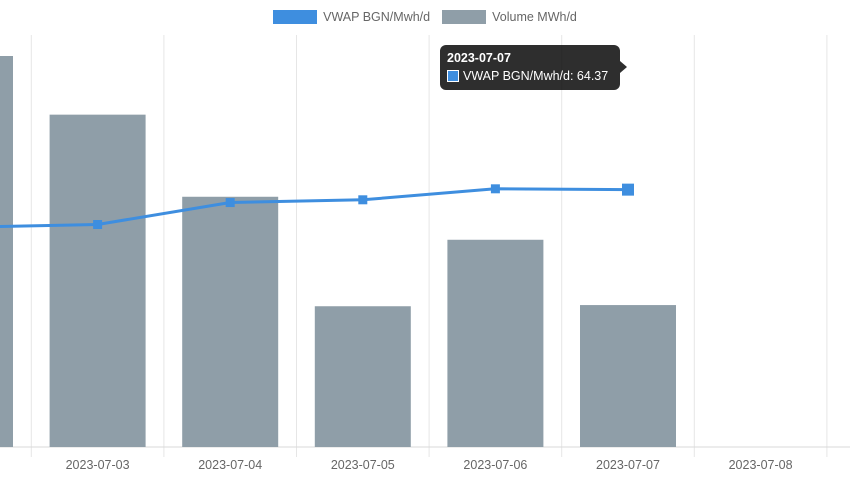 The height and width of the screenshot is (480, 850). I want to click on x-tick-label-2023-07-08: 2023-07-08, so click(761, 465).